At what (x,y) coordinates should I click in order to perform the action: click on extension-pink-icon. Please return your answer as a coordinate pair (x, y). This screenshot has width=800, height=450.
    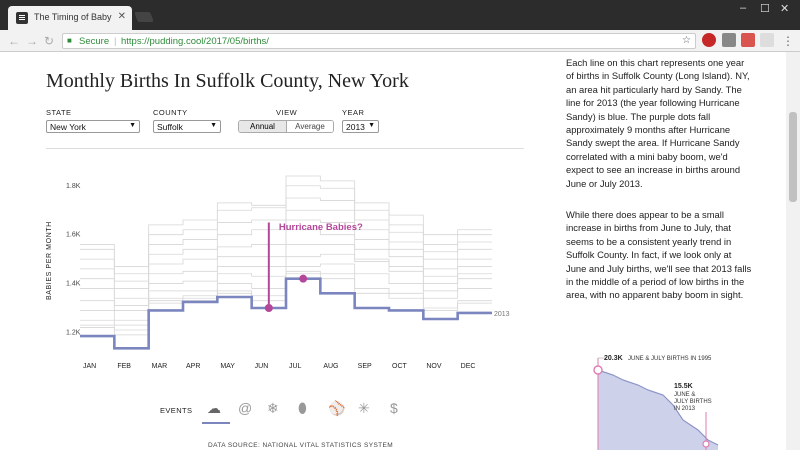
    Looking at the image, I should click on (748, 40).